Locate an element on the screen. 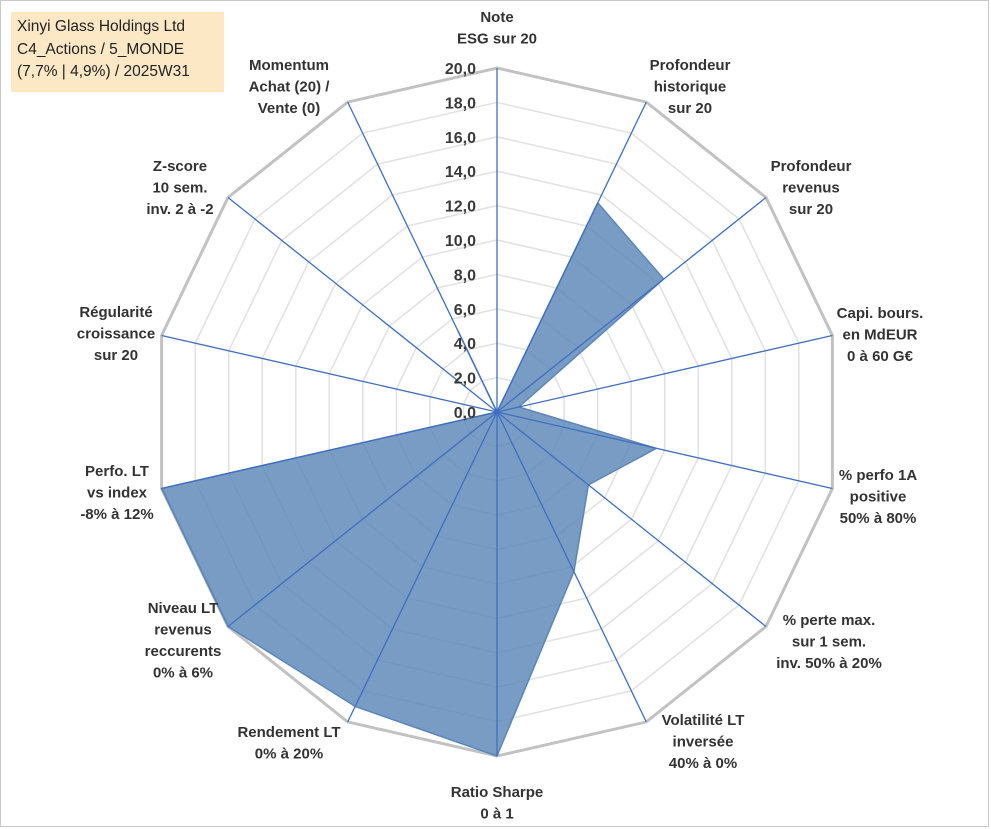  title-line-1: Xinyi Glass Holdings Ltd is located at coordinates (101, 26).